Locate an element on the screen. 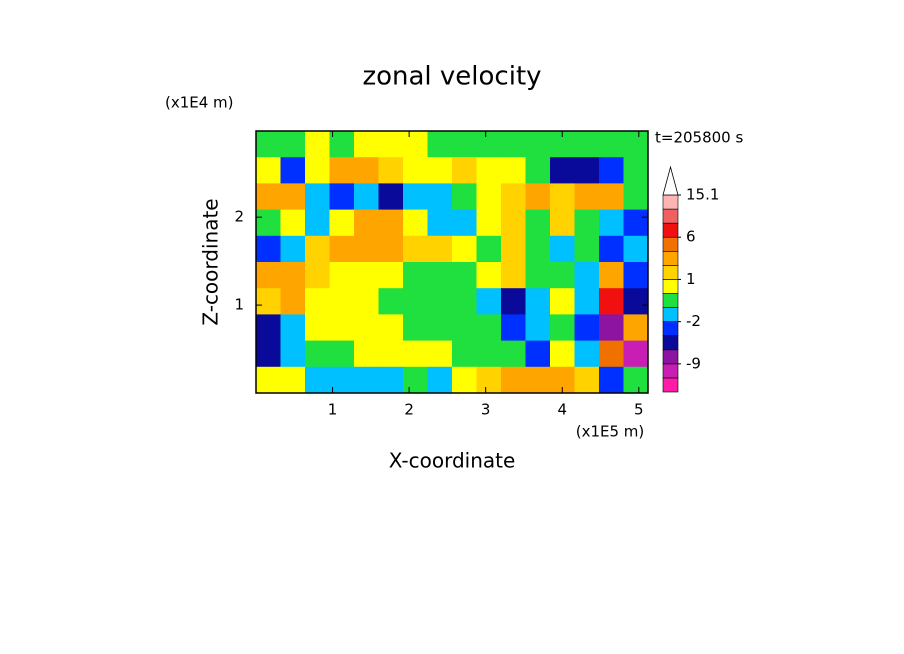 Image resolution: width=904 pixels, height=654 pixels. y-axis-label: Z-coordinate is located at coordinates (211, 261).